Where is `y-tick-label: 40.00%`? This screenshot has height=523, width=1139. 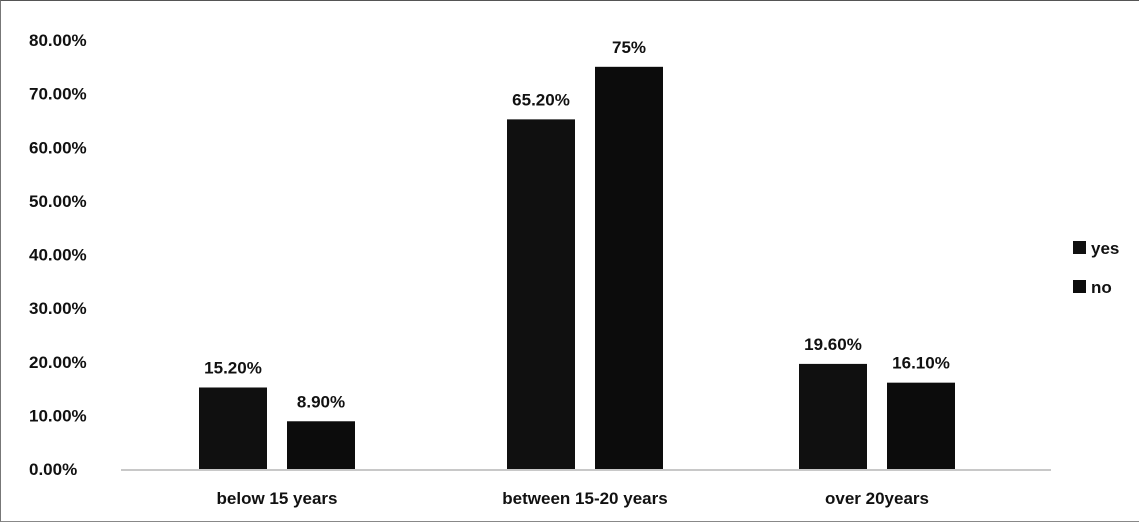
y-tick-label: 40.00% is located at coordinates (58, 255).